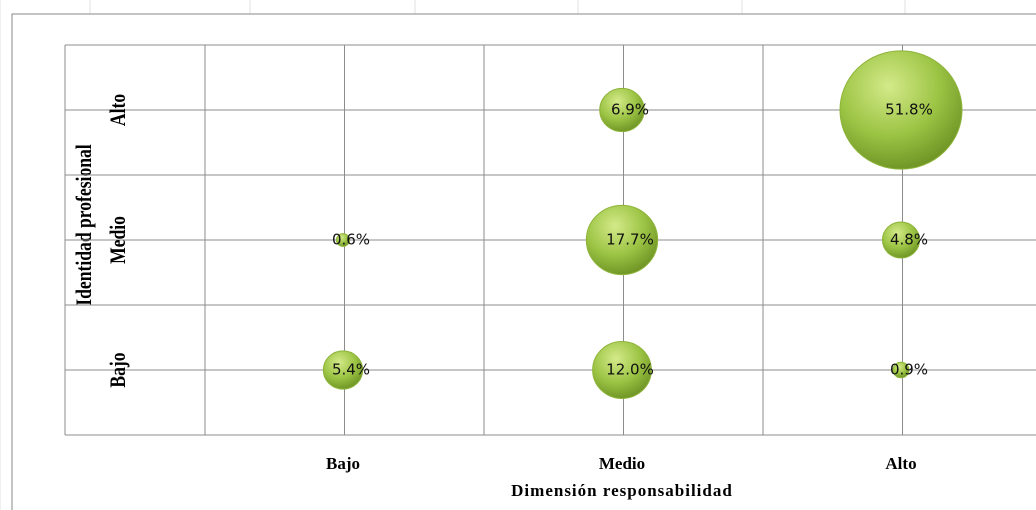 This screenshot has width=1036, height=510. Describe the element at coordinates (622, 463) in the screenshot. I see `x-tick-label: Medio` at that location.